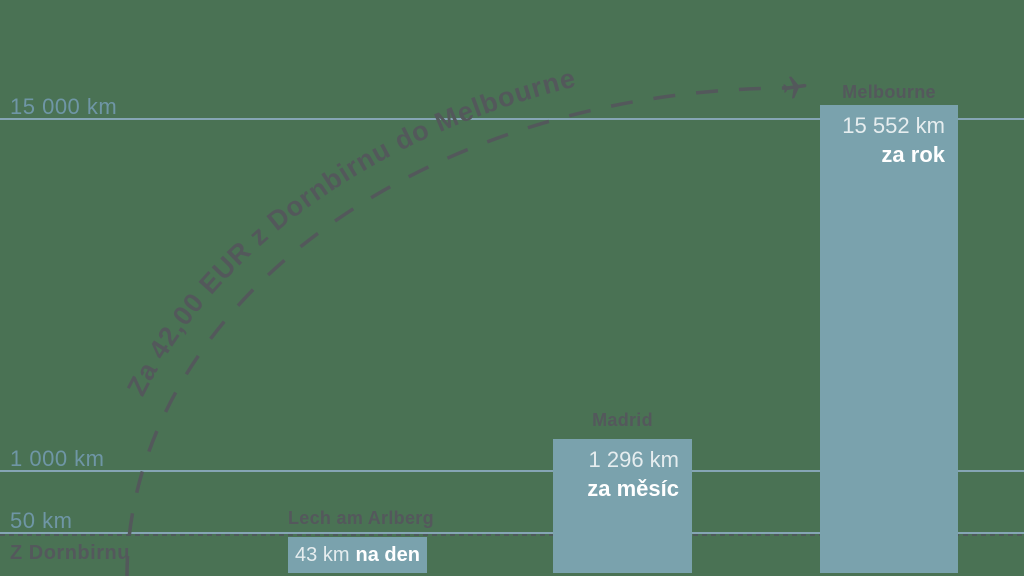  What do you see at coordinates (361, 518) in the screenshot?
I see `bar-label-lech-am-arlberg: Lech am Arlberg` at bounding box center [361, 518].